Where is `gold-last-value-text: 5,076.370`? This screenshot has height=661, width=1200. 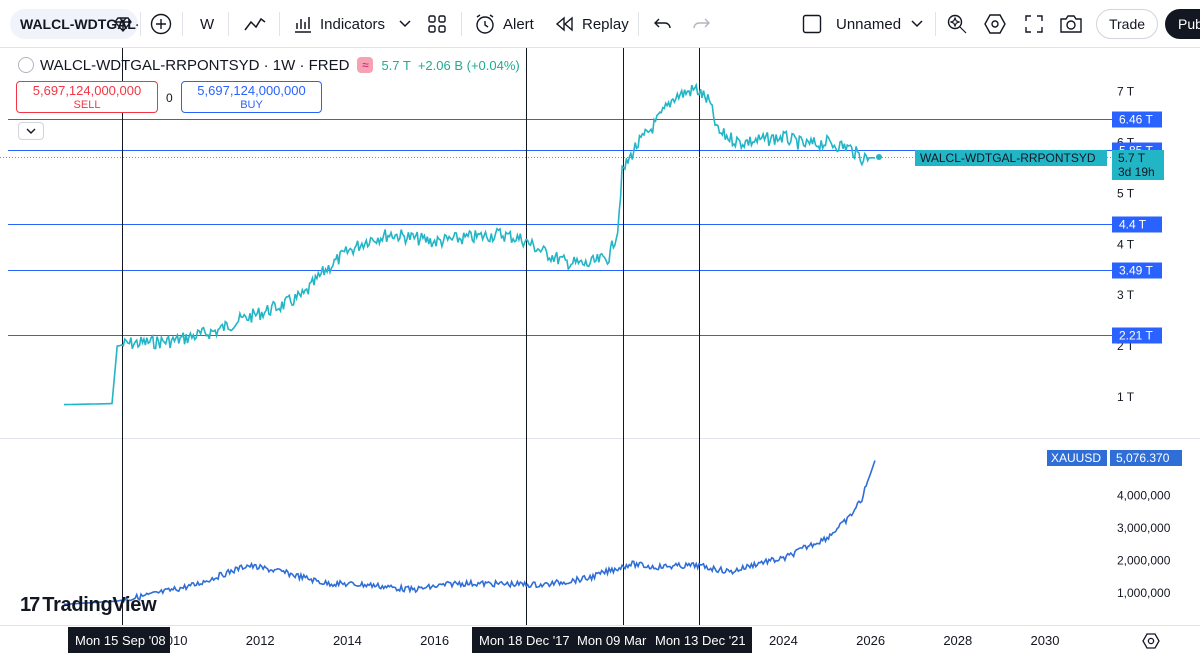 gold-last-value-text: 5,076.370 is located at coordinates (1143, 458).